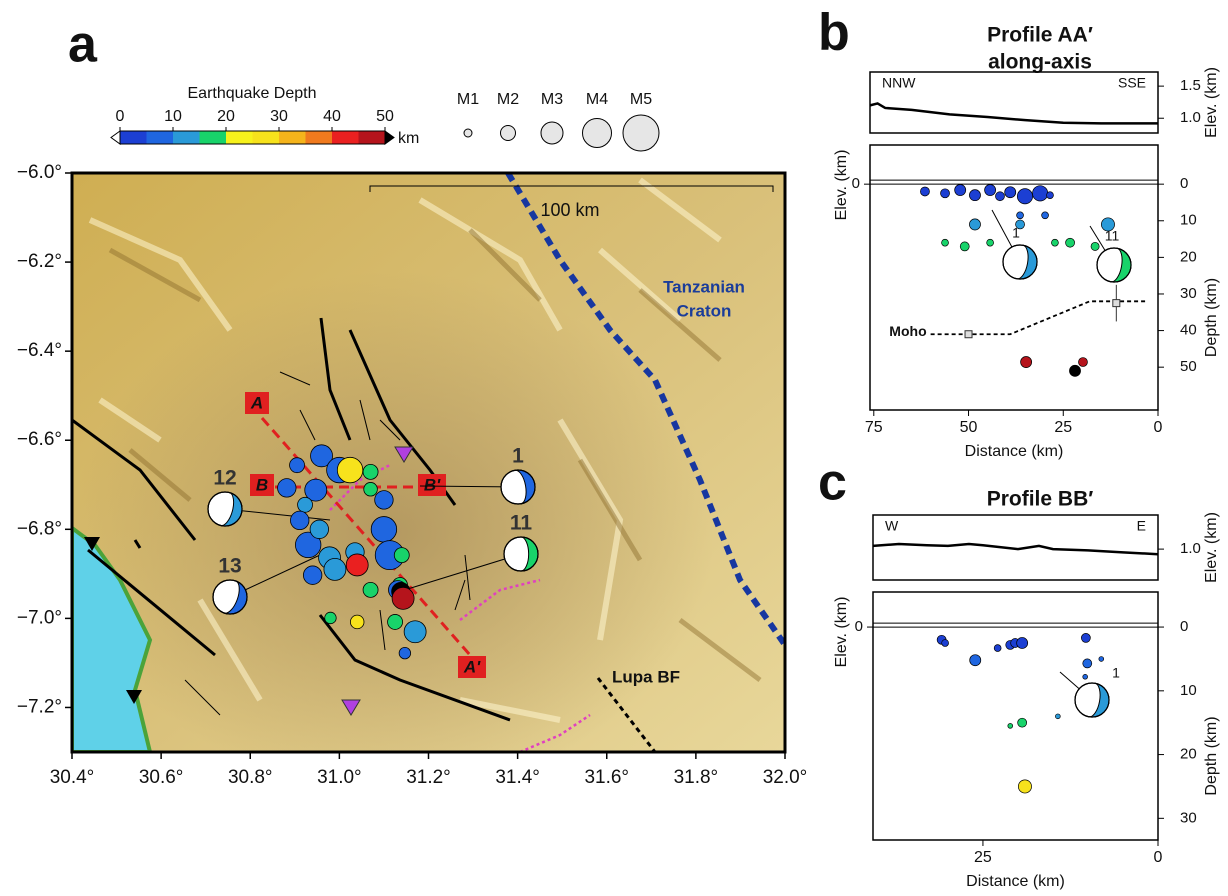 This screenshot has width=1228, height=896. What do you see at coordinates (39, 617) in the screenshot?
I see `y-tick-label: −7.0°` at bounding box center [39, 617].